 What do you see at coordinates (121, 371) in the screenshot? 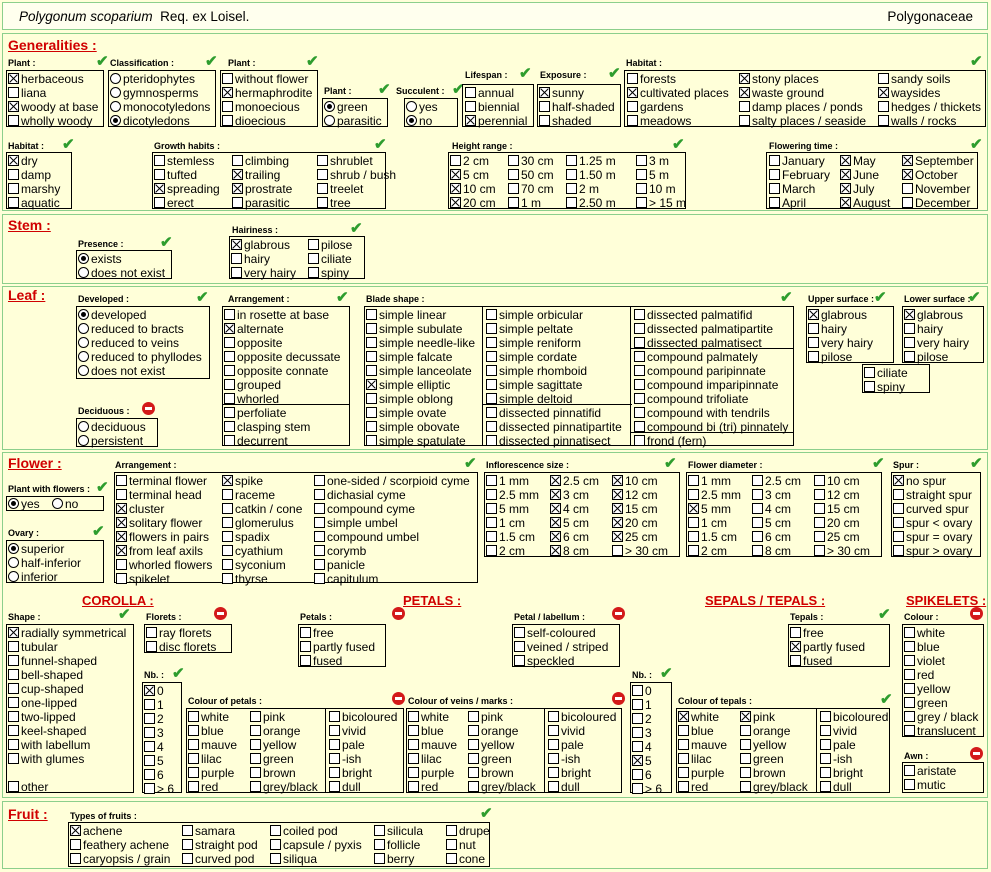
I see `option-developed-does-not-exist: does not exist` at bounding box center [121, 371].